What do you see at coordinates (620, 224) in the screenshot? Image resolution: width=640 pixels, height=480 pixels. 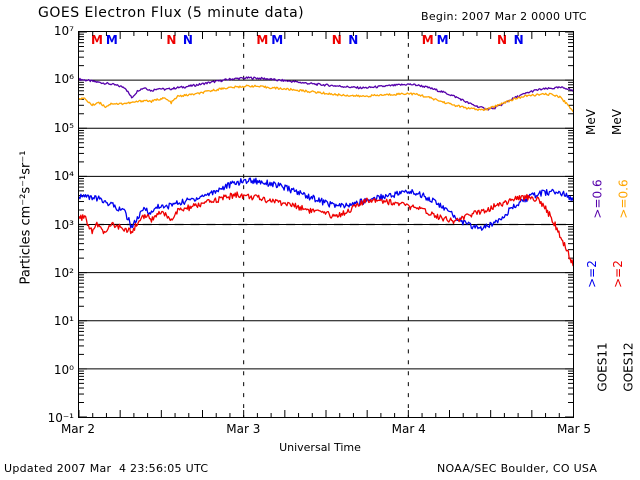 I see `legend-column-goes12: MeV >=0.6 >=2 GOES12` at bounding box center [620, 224].